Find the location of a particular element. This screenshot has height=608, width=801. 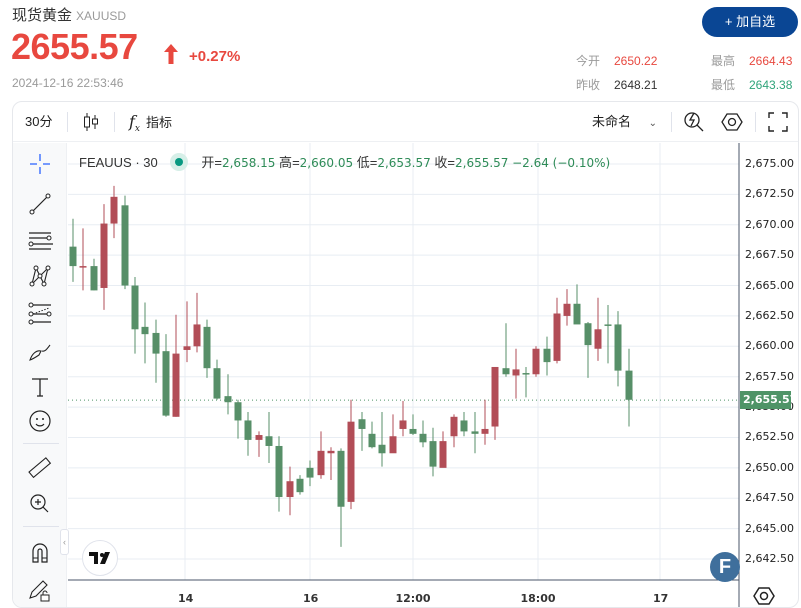

axis-settings-button is located at coordinates (764, 596).